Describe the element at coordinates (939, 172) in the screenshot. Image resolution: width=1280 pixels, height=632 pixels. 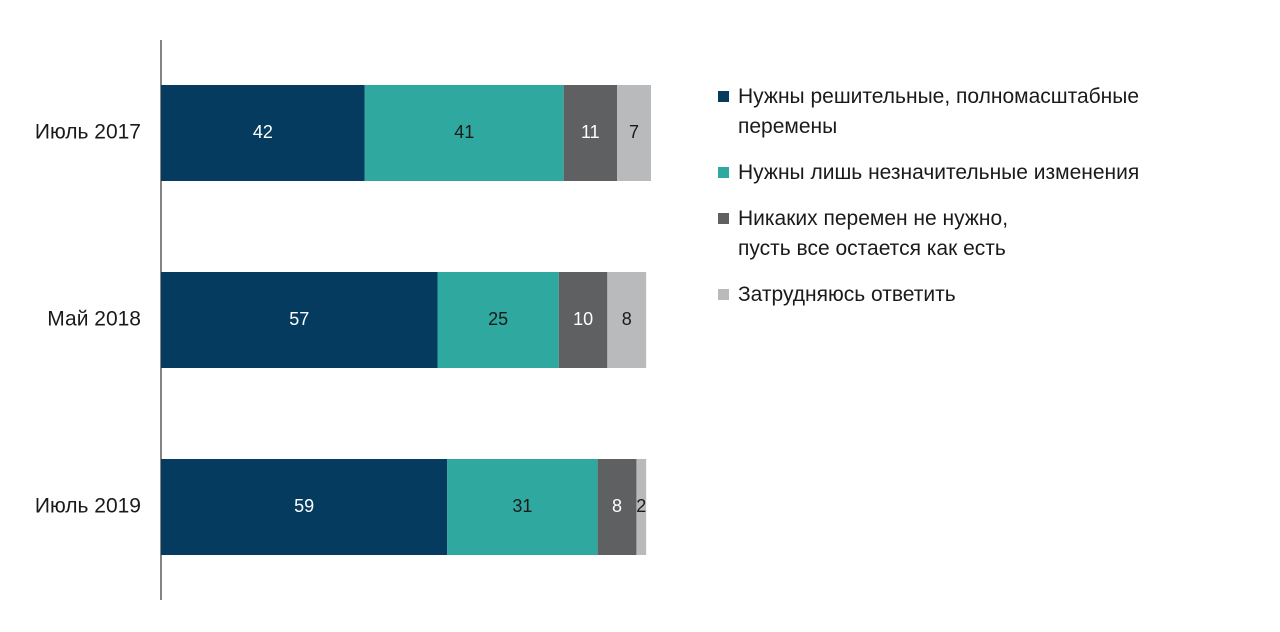
I see `legend-label: Нужны лишь незначительные изменения` at that location.